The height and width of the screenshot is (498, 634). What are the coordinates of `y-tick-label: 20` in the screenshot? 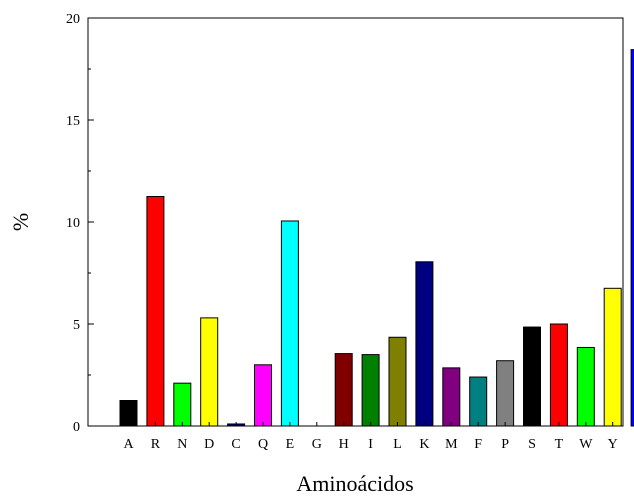 It's located at (73, 19).